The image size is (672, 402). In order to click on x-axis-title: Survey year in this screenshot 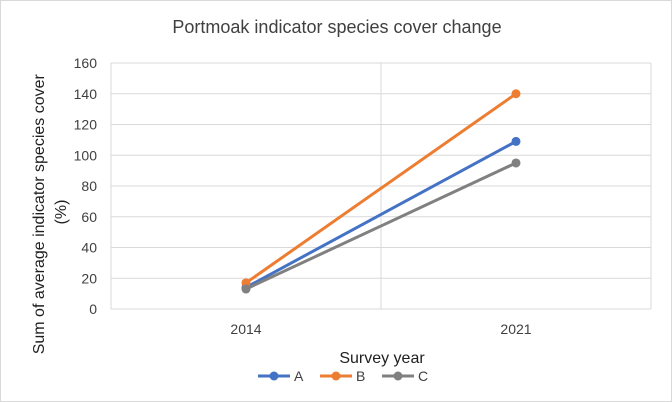, I will do `click(382, 358)`.